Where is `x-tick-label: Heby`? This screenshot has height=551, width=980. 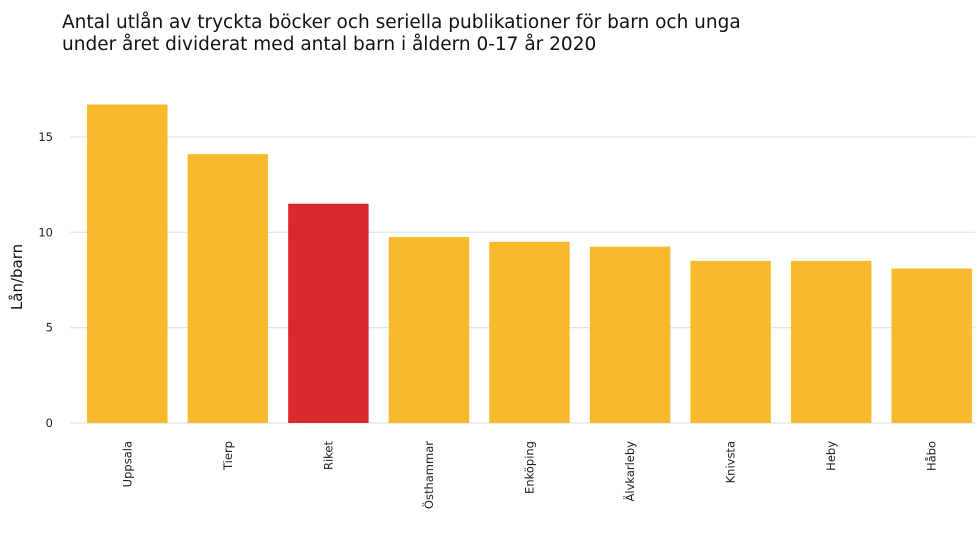 x-tick-label: Heby is located at coordinates (831, 456).